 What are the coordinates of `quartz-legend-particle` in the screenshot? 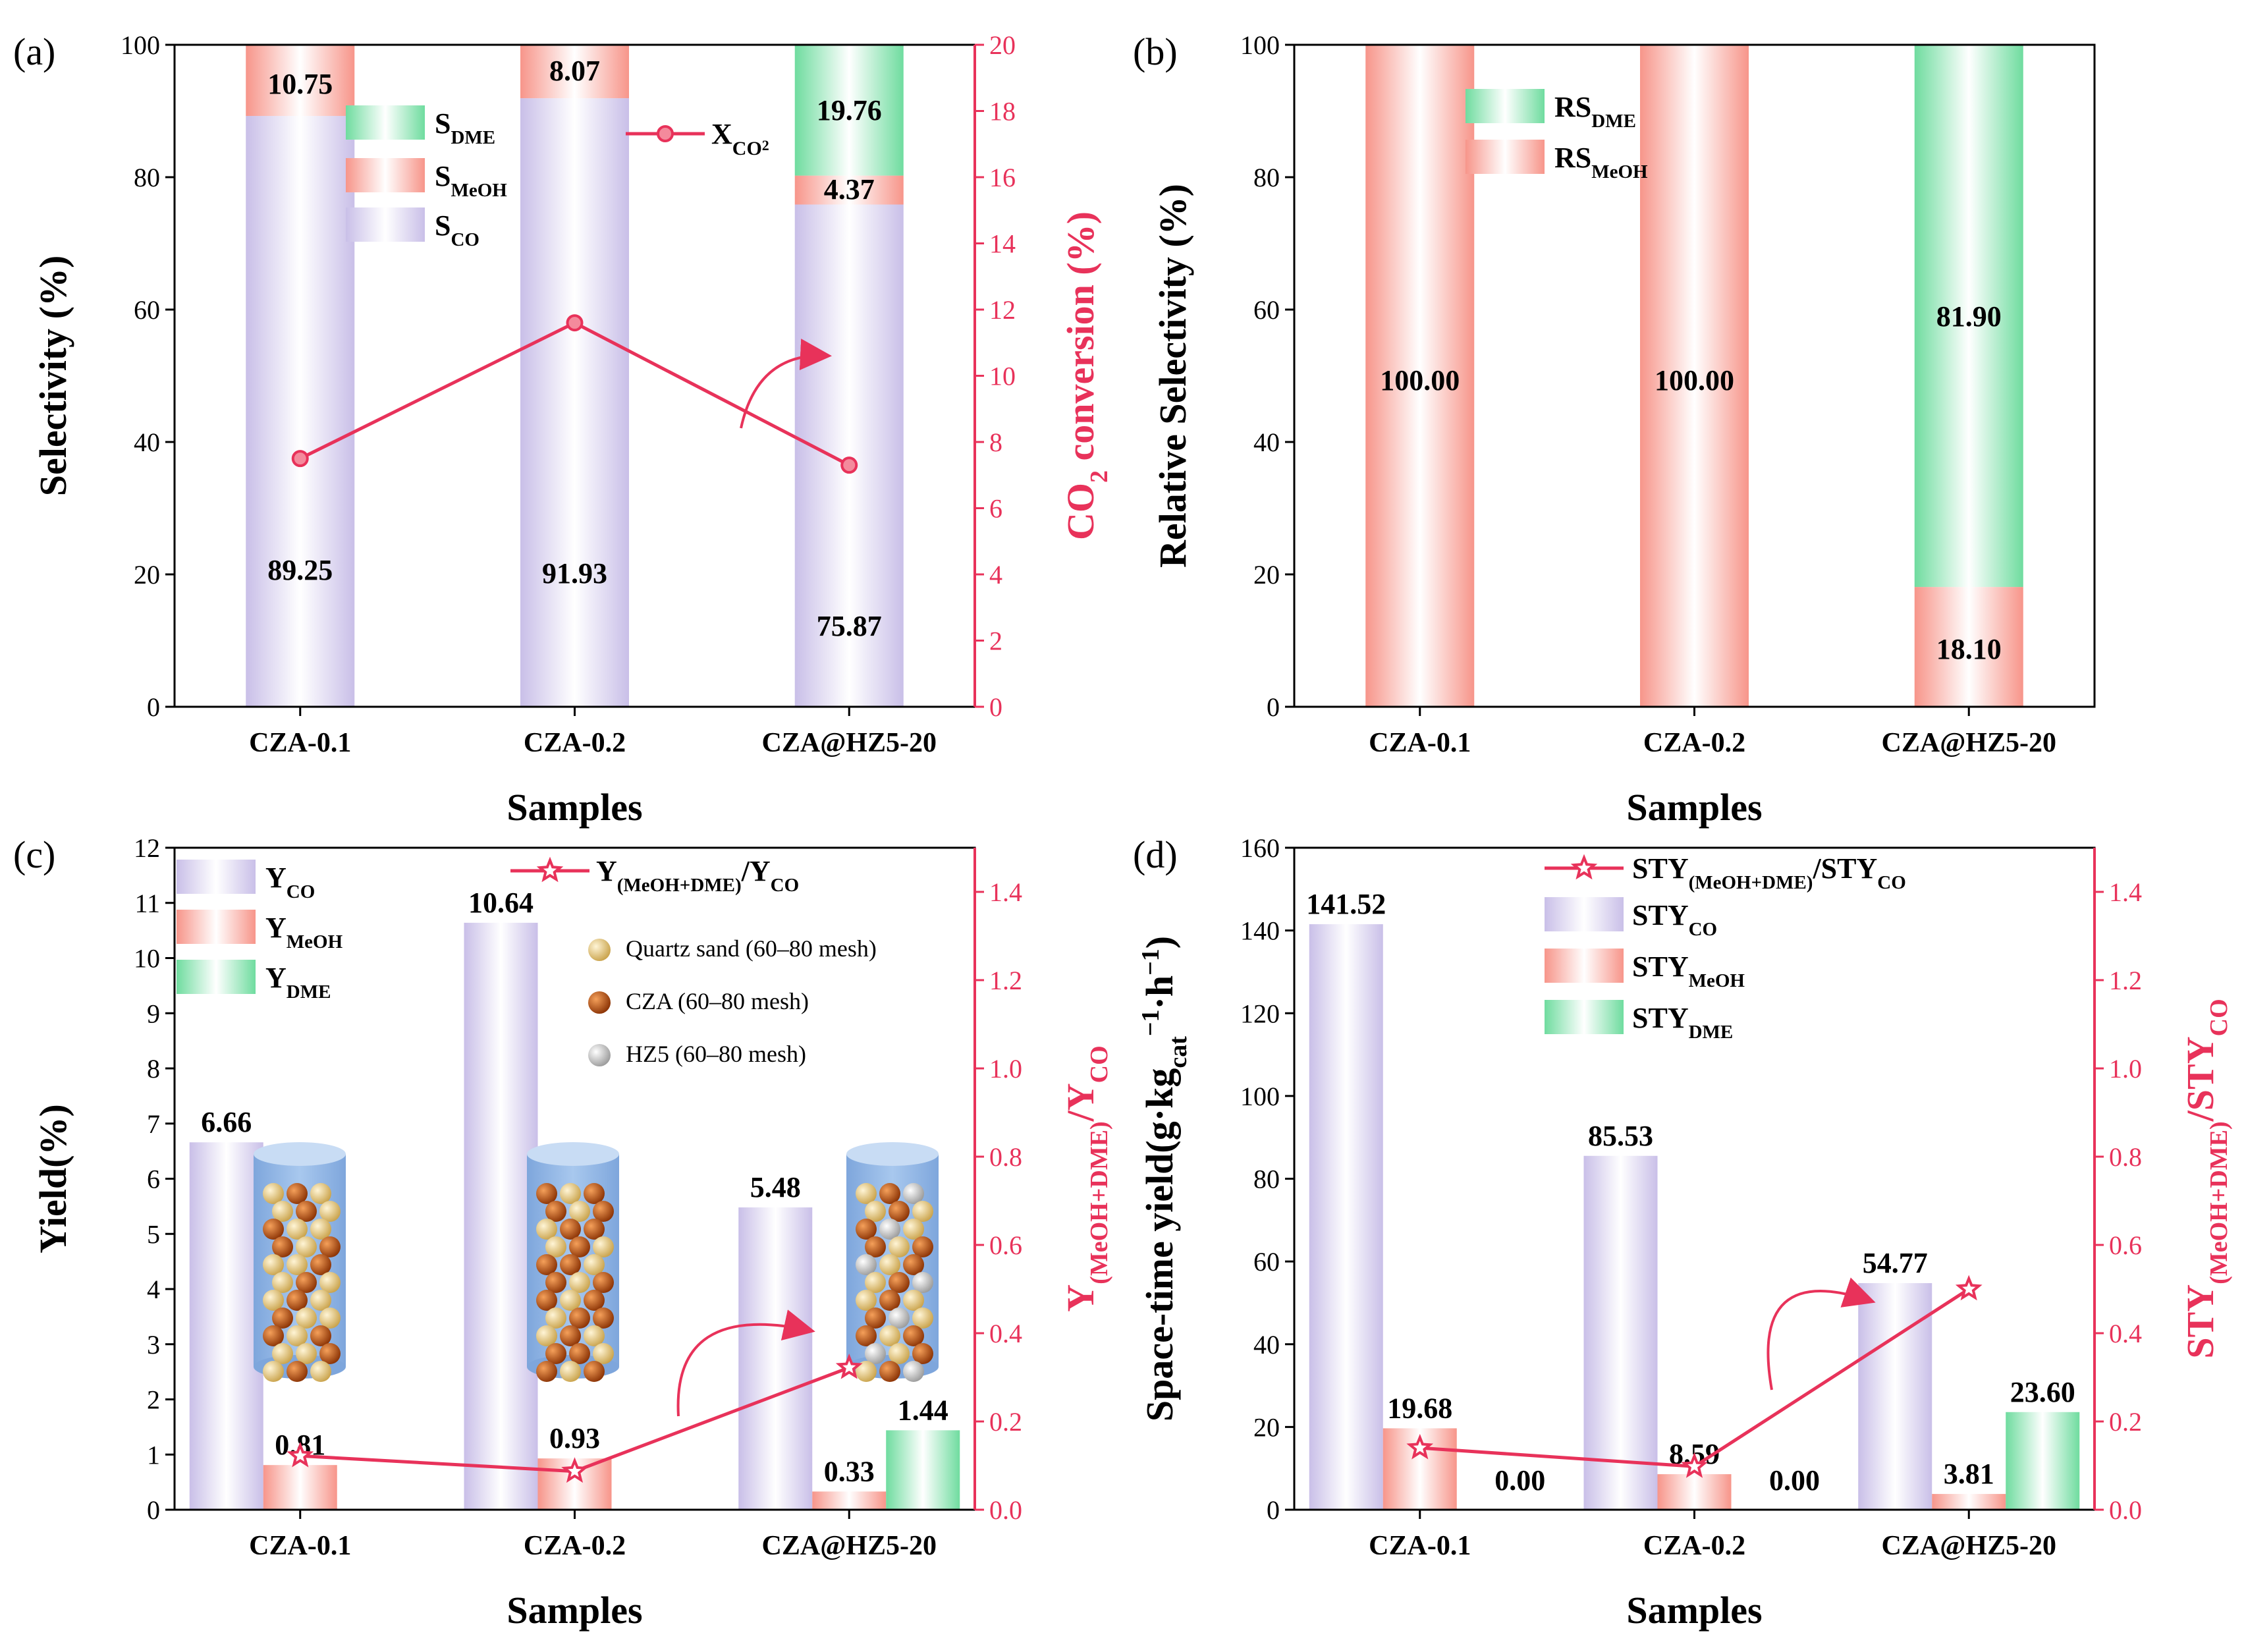 It's located at (599, 950).